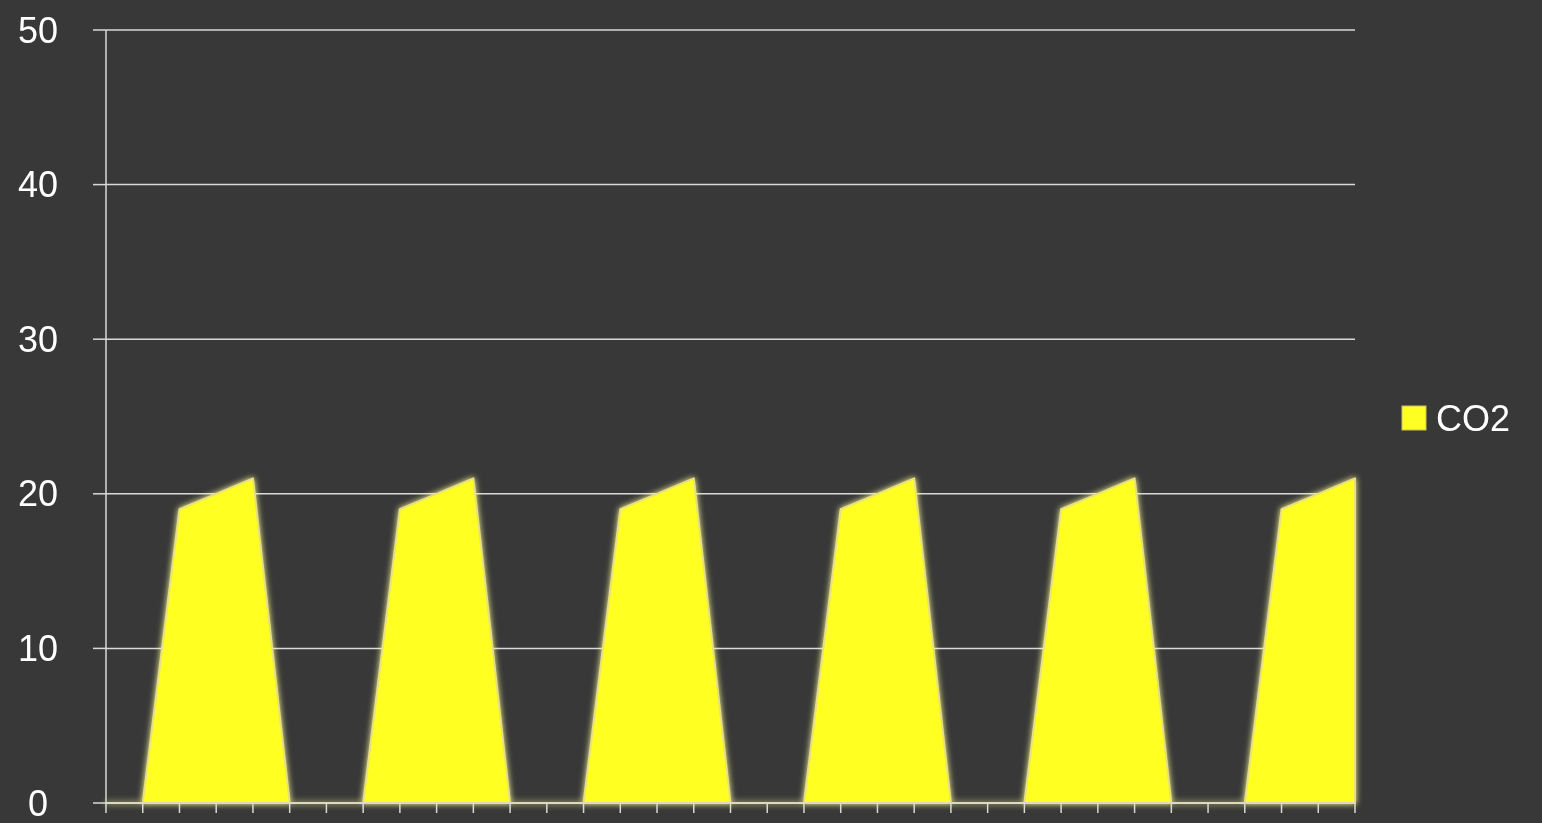  What do you see at coordinates (38, 339) in the screenshot?
I see `y-tick-label: 30` at bounding box center [38, 339].